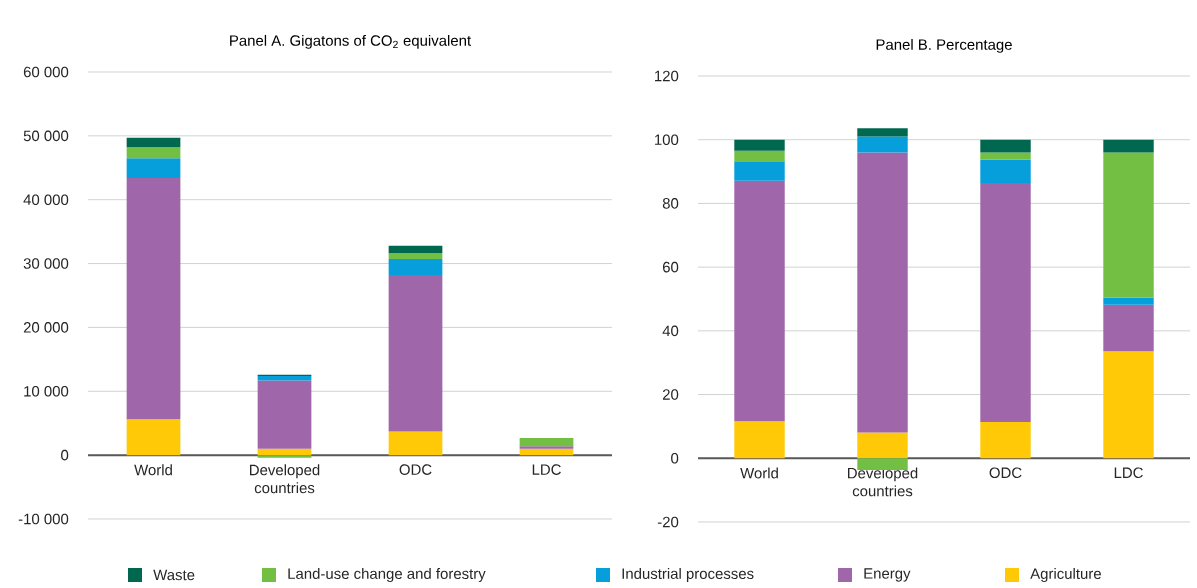  What do you see at coordinates (387, 575) in the screenshot?
I see `legend-label: Land-use change and forestry` at bounding box center [387, 575].